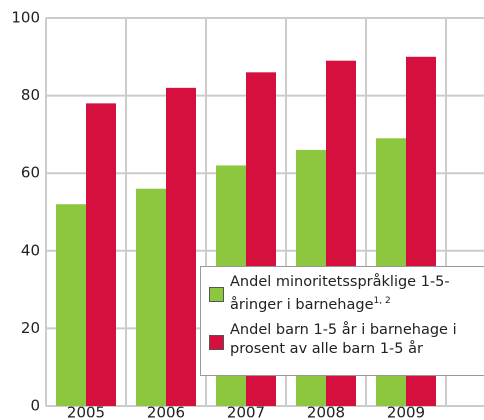  Describe the element at coordinates (326, 412) in the screenshot. I see `x-tick-label: 2008` at that location.